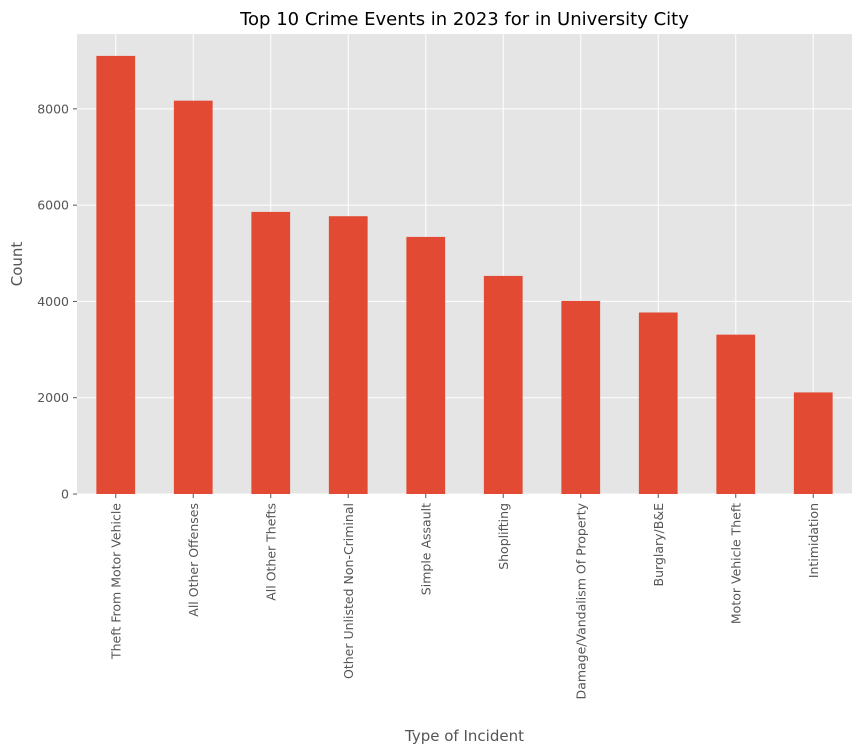  Describe the element at coordinates (425, 549) in the screenshot. I see `x-tick-label: Simple Assault` at that location.